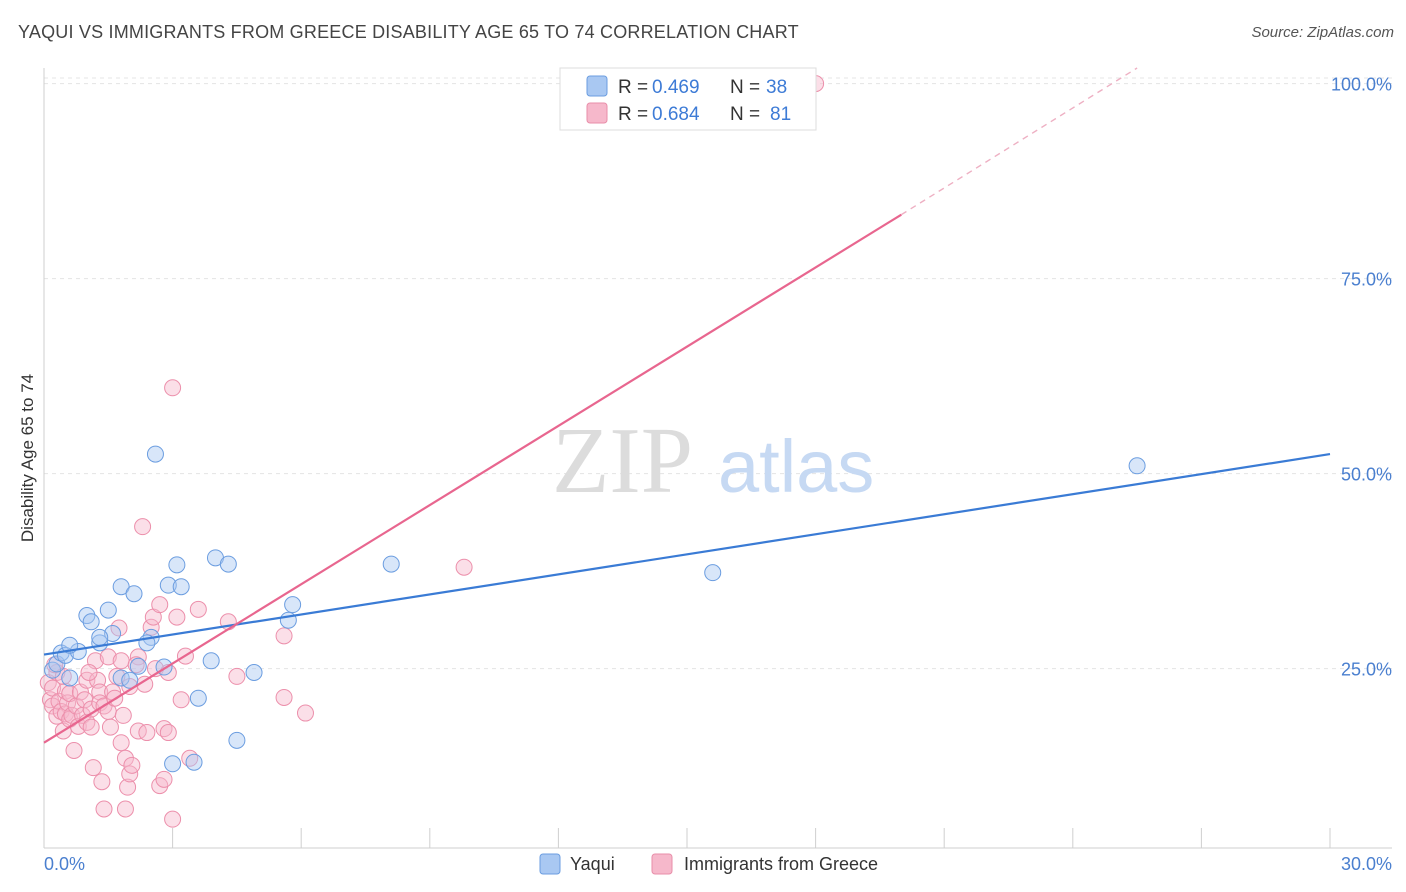  I want to click on stats-r-value-2: 0.684, so click(676, 114).